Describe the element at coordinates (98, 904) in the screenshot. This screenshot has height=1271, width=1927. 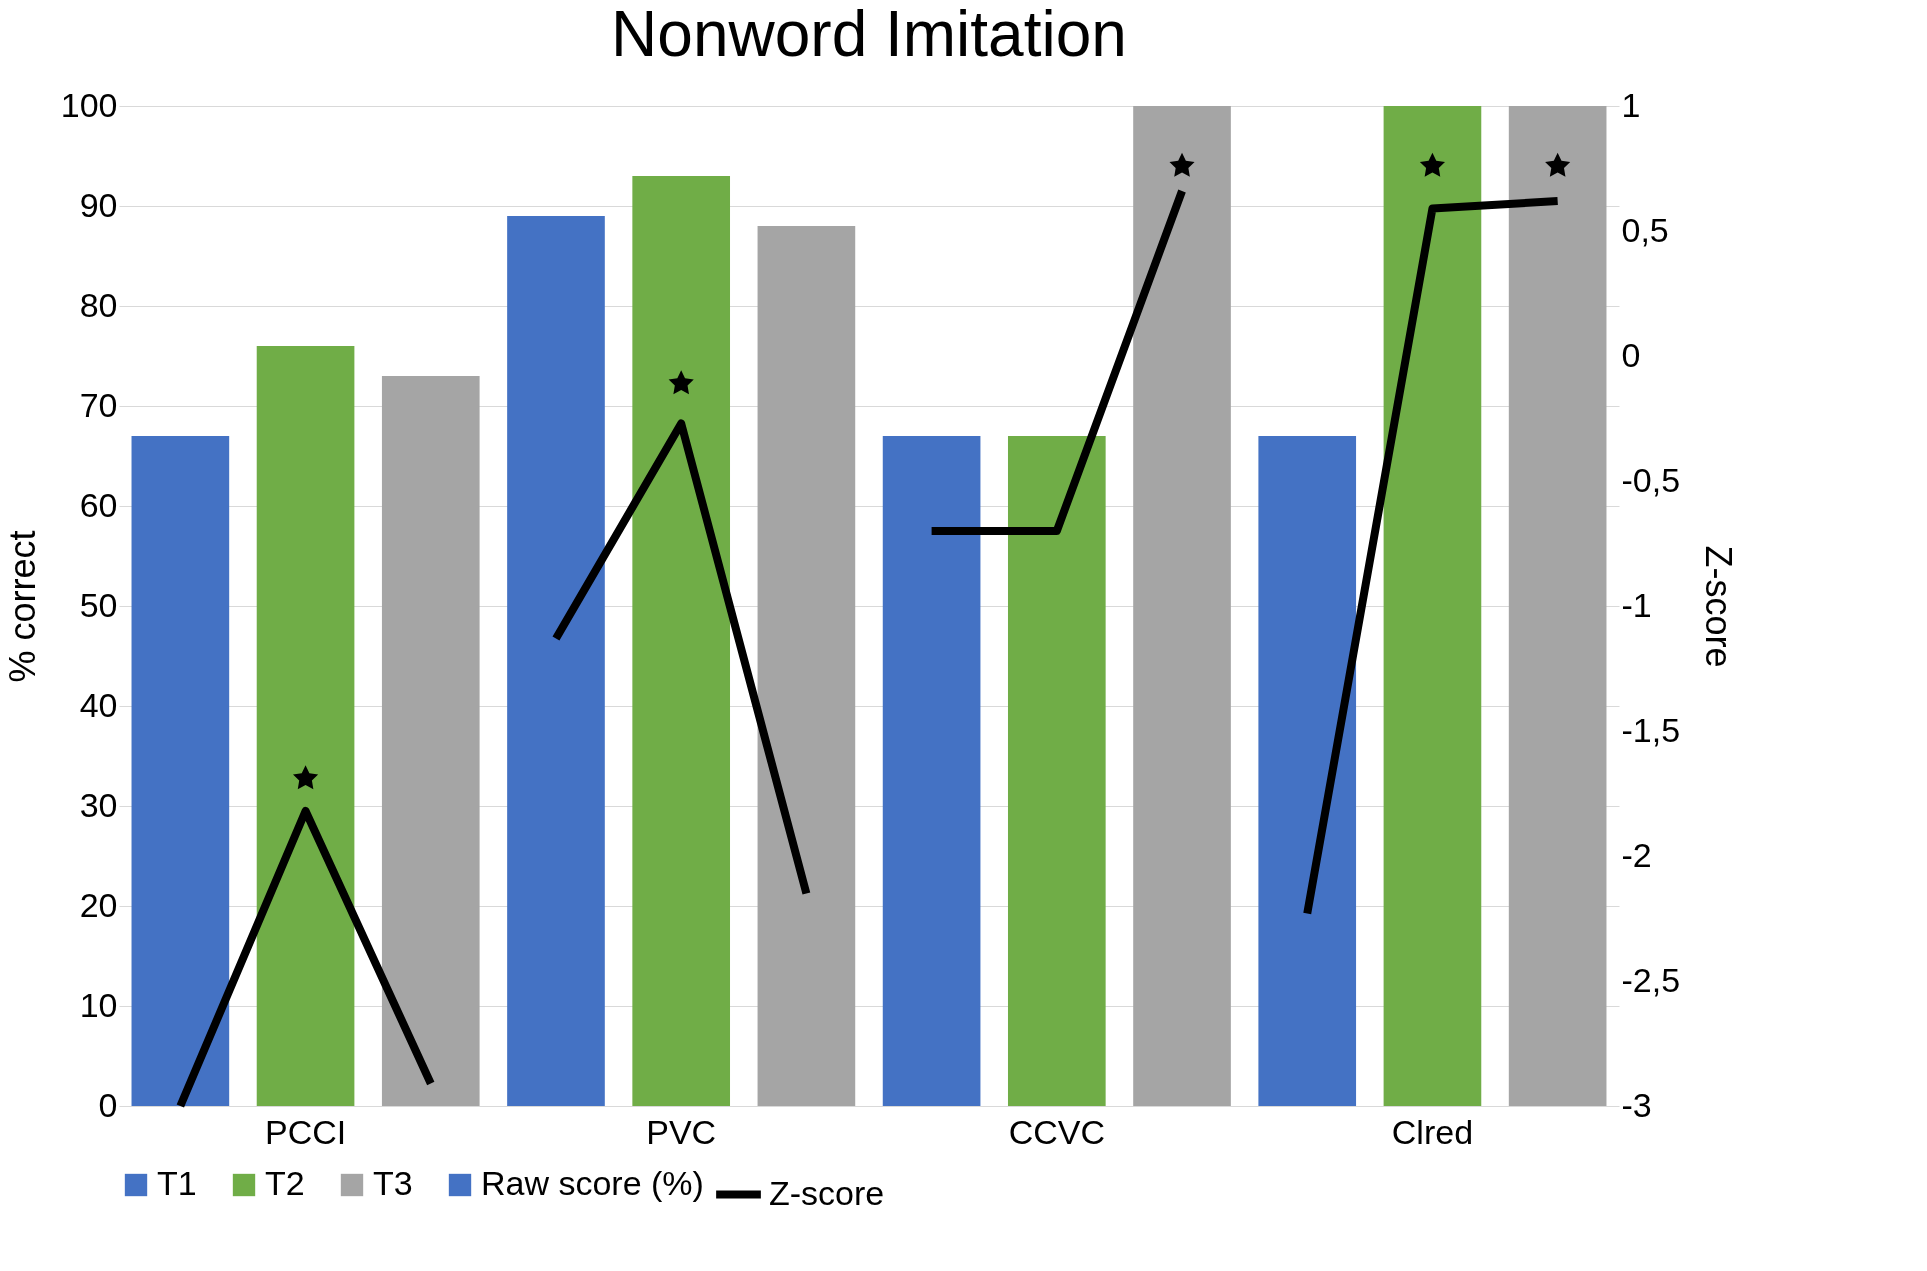
I see `y-tick-label: 20` at that location.